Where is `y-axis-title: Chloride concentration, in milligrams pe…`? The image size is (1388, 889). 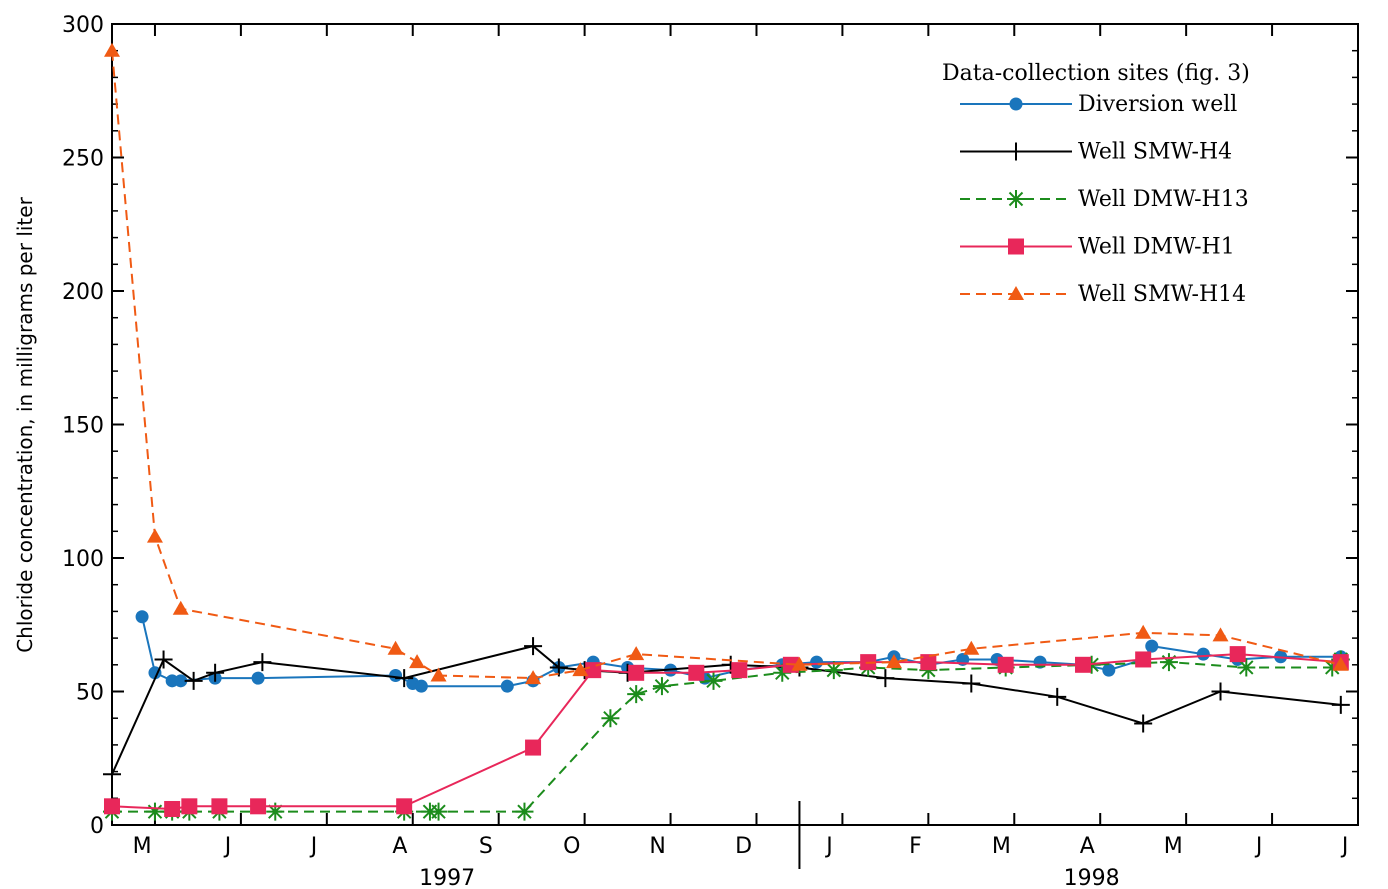 y-axis-title: Chloride concentration, in milligrams pe… is located at coordinates (25, 424).